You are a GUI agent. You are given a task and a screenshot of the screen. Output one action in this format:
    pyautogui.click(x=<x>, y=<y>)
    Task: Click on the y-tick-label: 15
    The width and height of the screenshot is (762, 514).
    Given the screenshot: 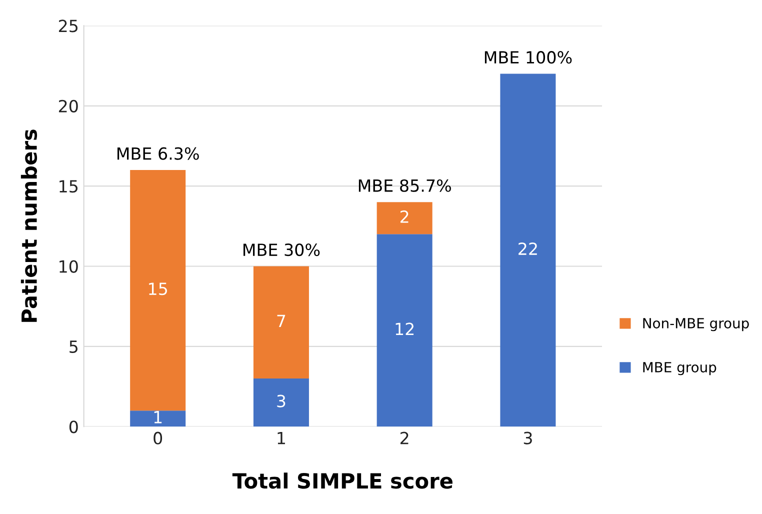 What is the action you would take?
    pyautogui.click(x=69, y=186)
    